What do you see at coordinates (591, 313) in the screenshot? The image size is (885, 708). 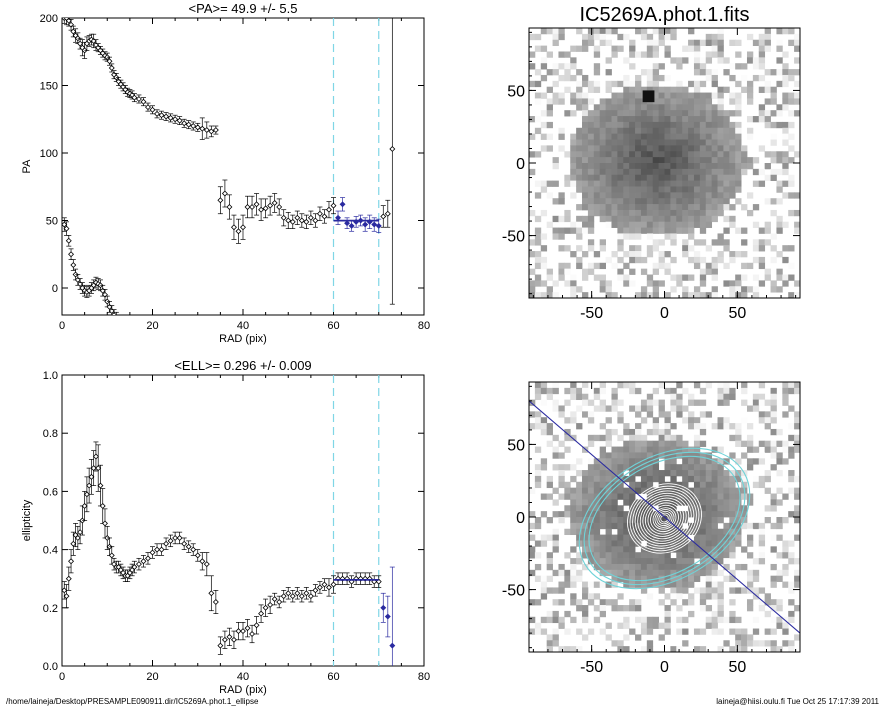 I see `x-tick-label: -50` at bounding box center [591, 313].